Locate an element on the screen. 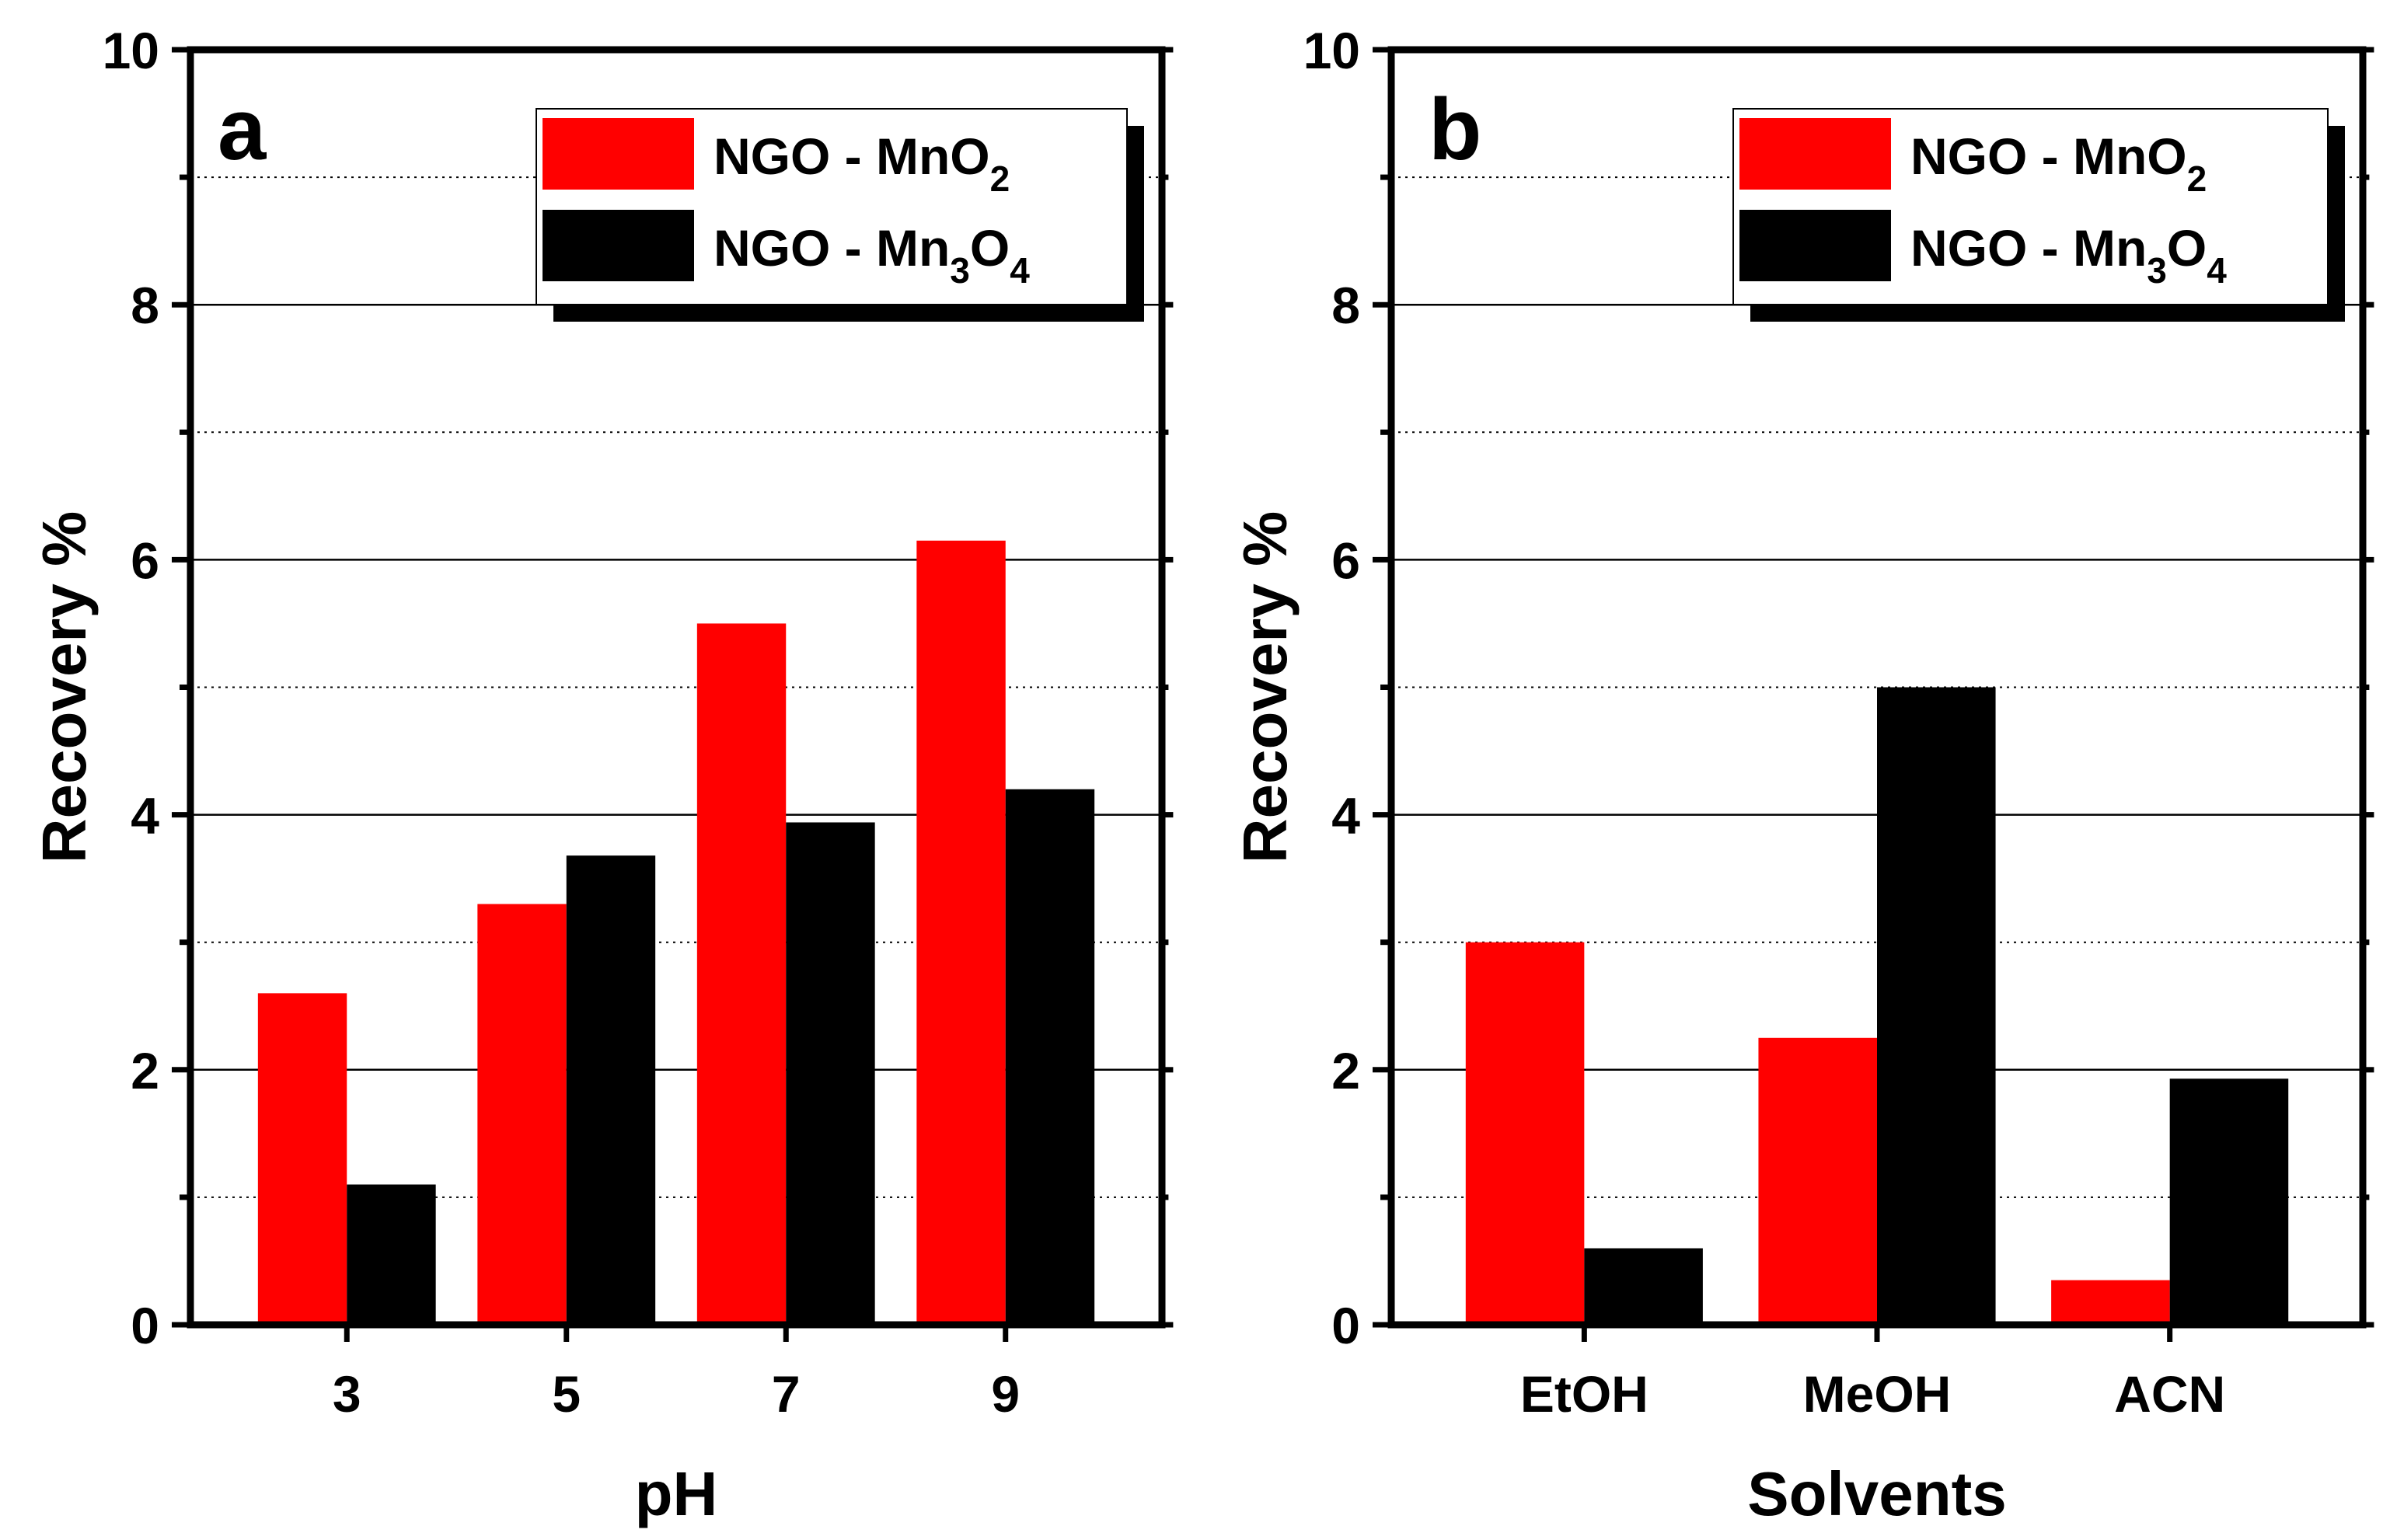 This screenshot has height=1540, width=2390. x-tick-label: MeOH is located at coordinates (1877, 1394).